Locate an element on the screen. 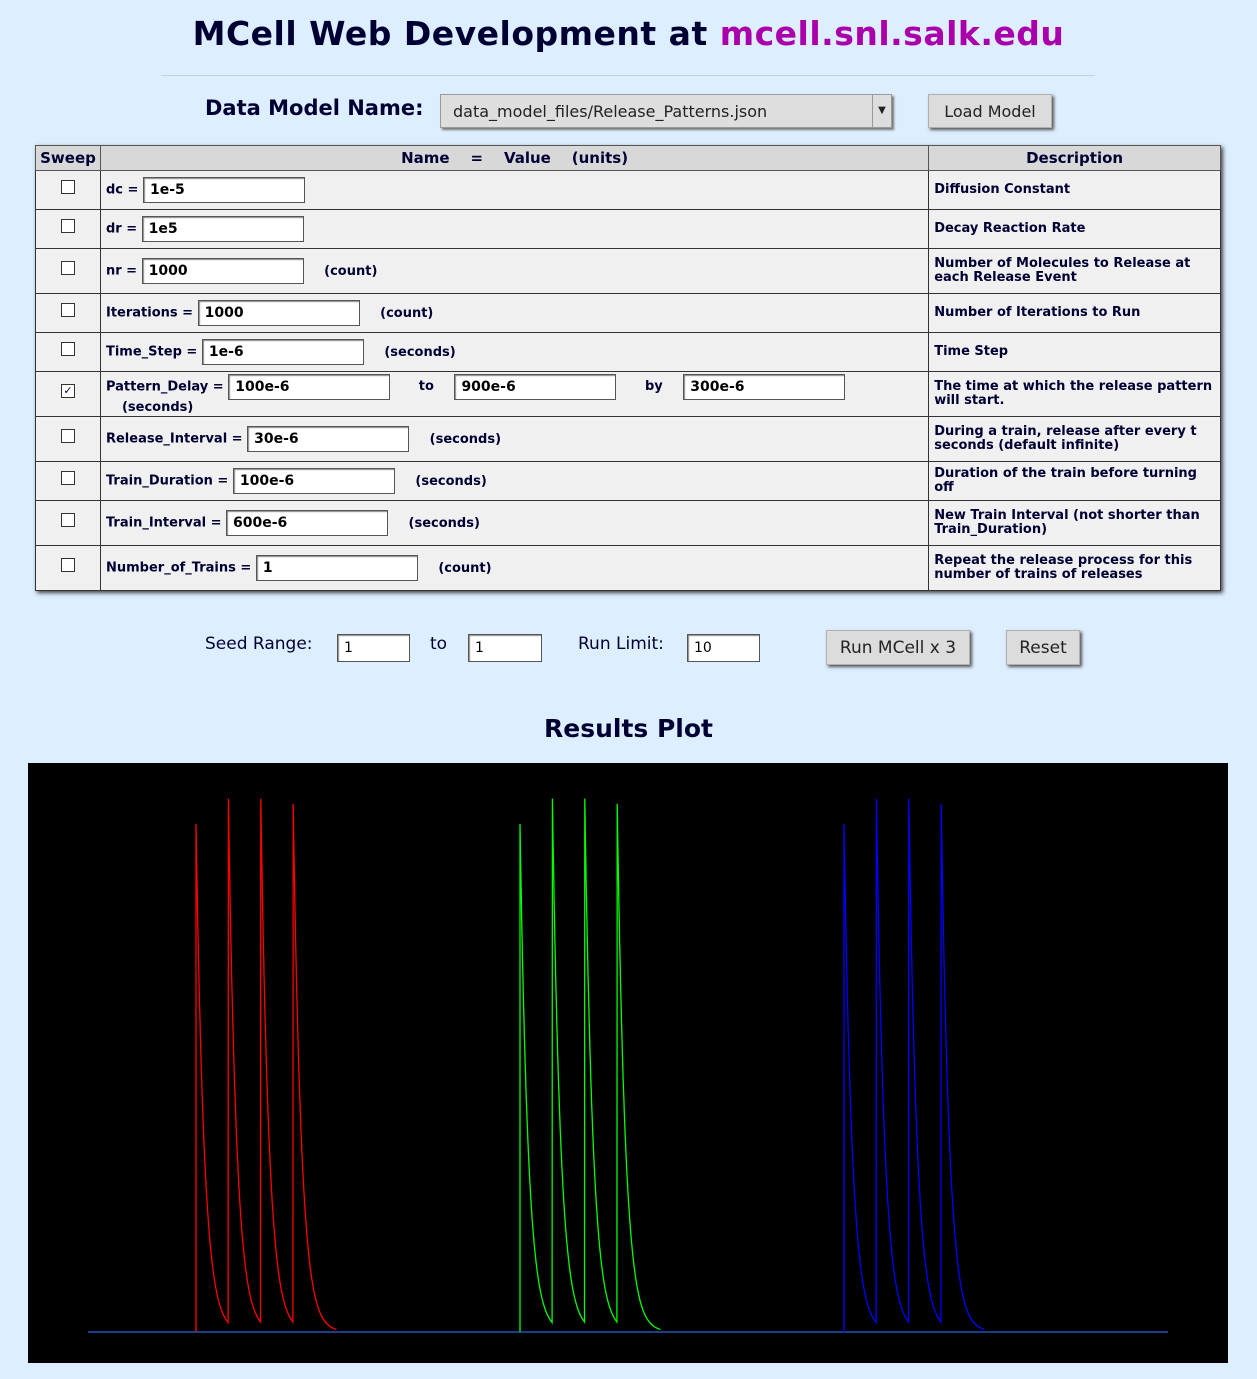  param-input-time-step: 1e-6 is located at coordinates (282, 352).